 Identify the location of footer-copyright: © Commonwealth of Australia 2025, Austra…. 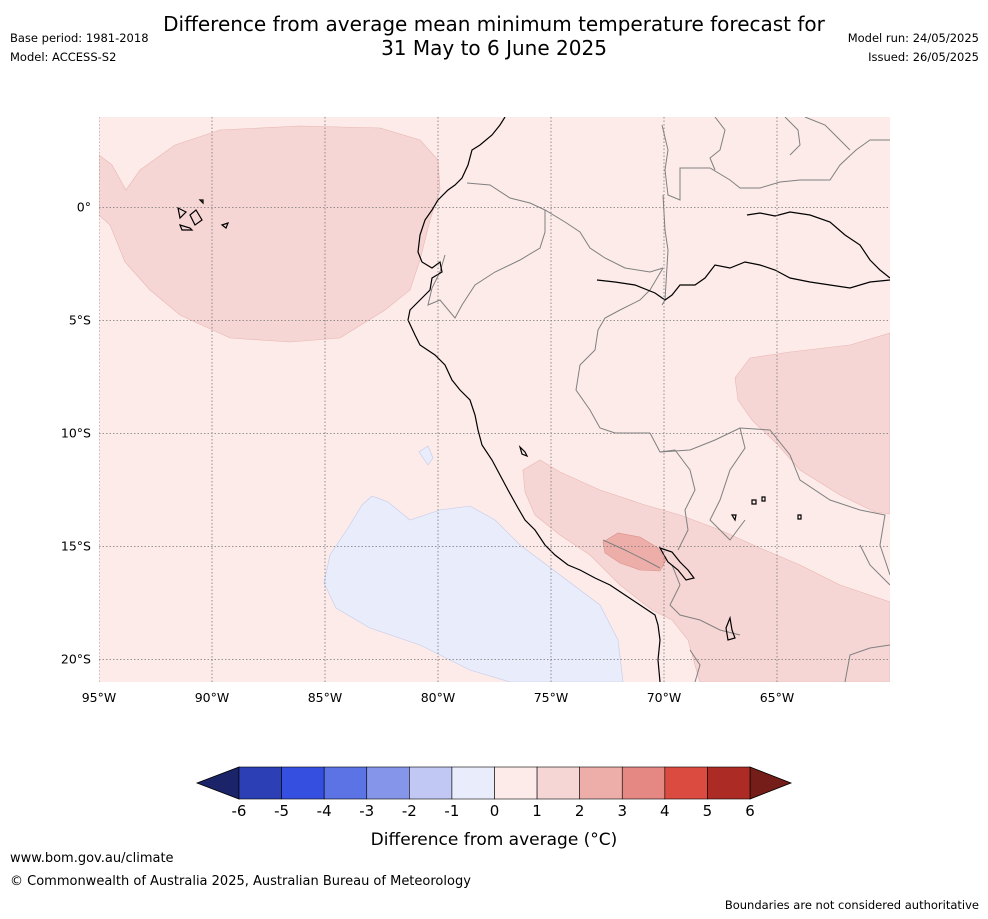
(240, 881).